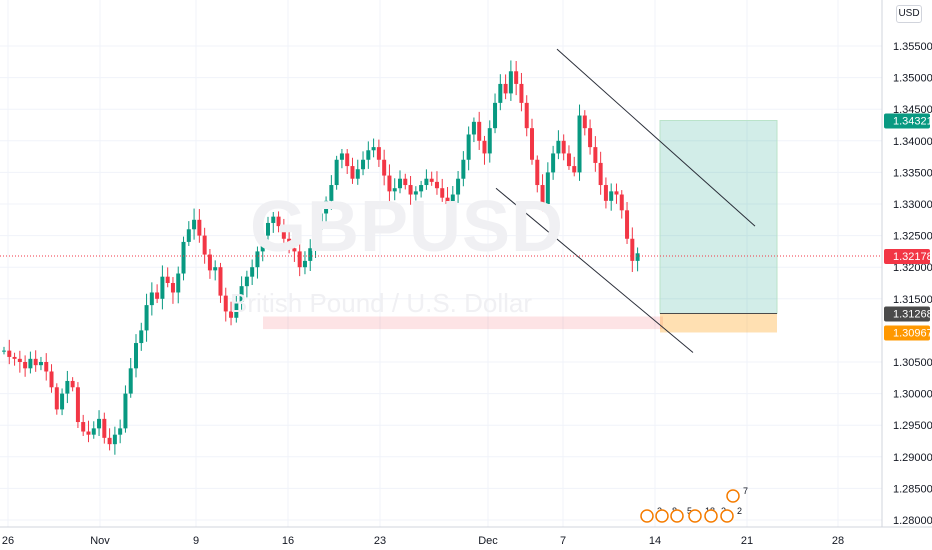 This screenshot has width=932, height=550. I want to click on trendline-upper, so click(656, 137).